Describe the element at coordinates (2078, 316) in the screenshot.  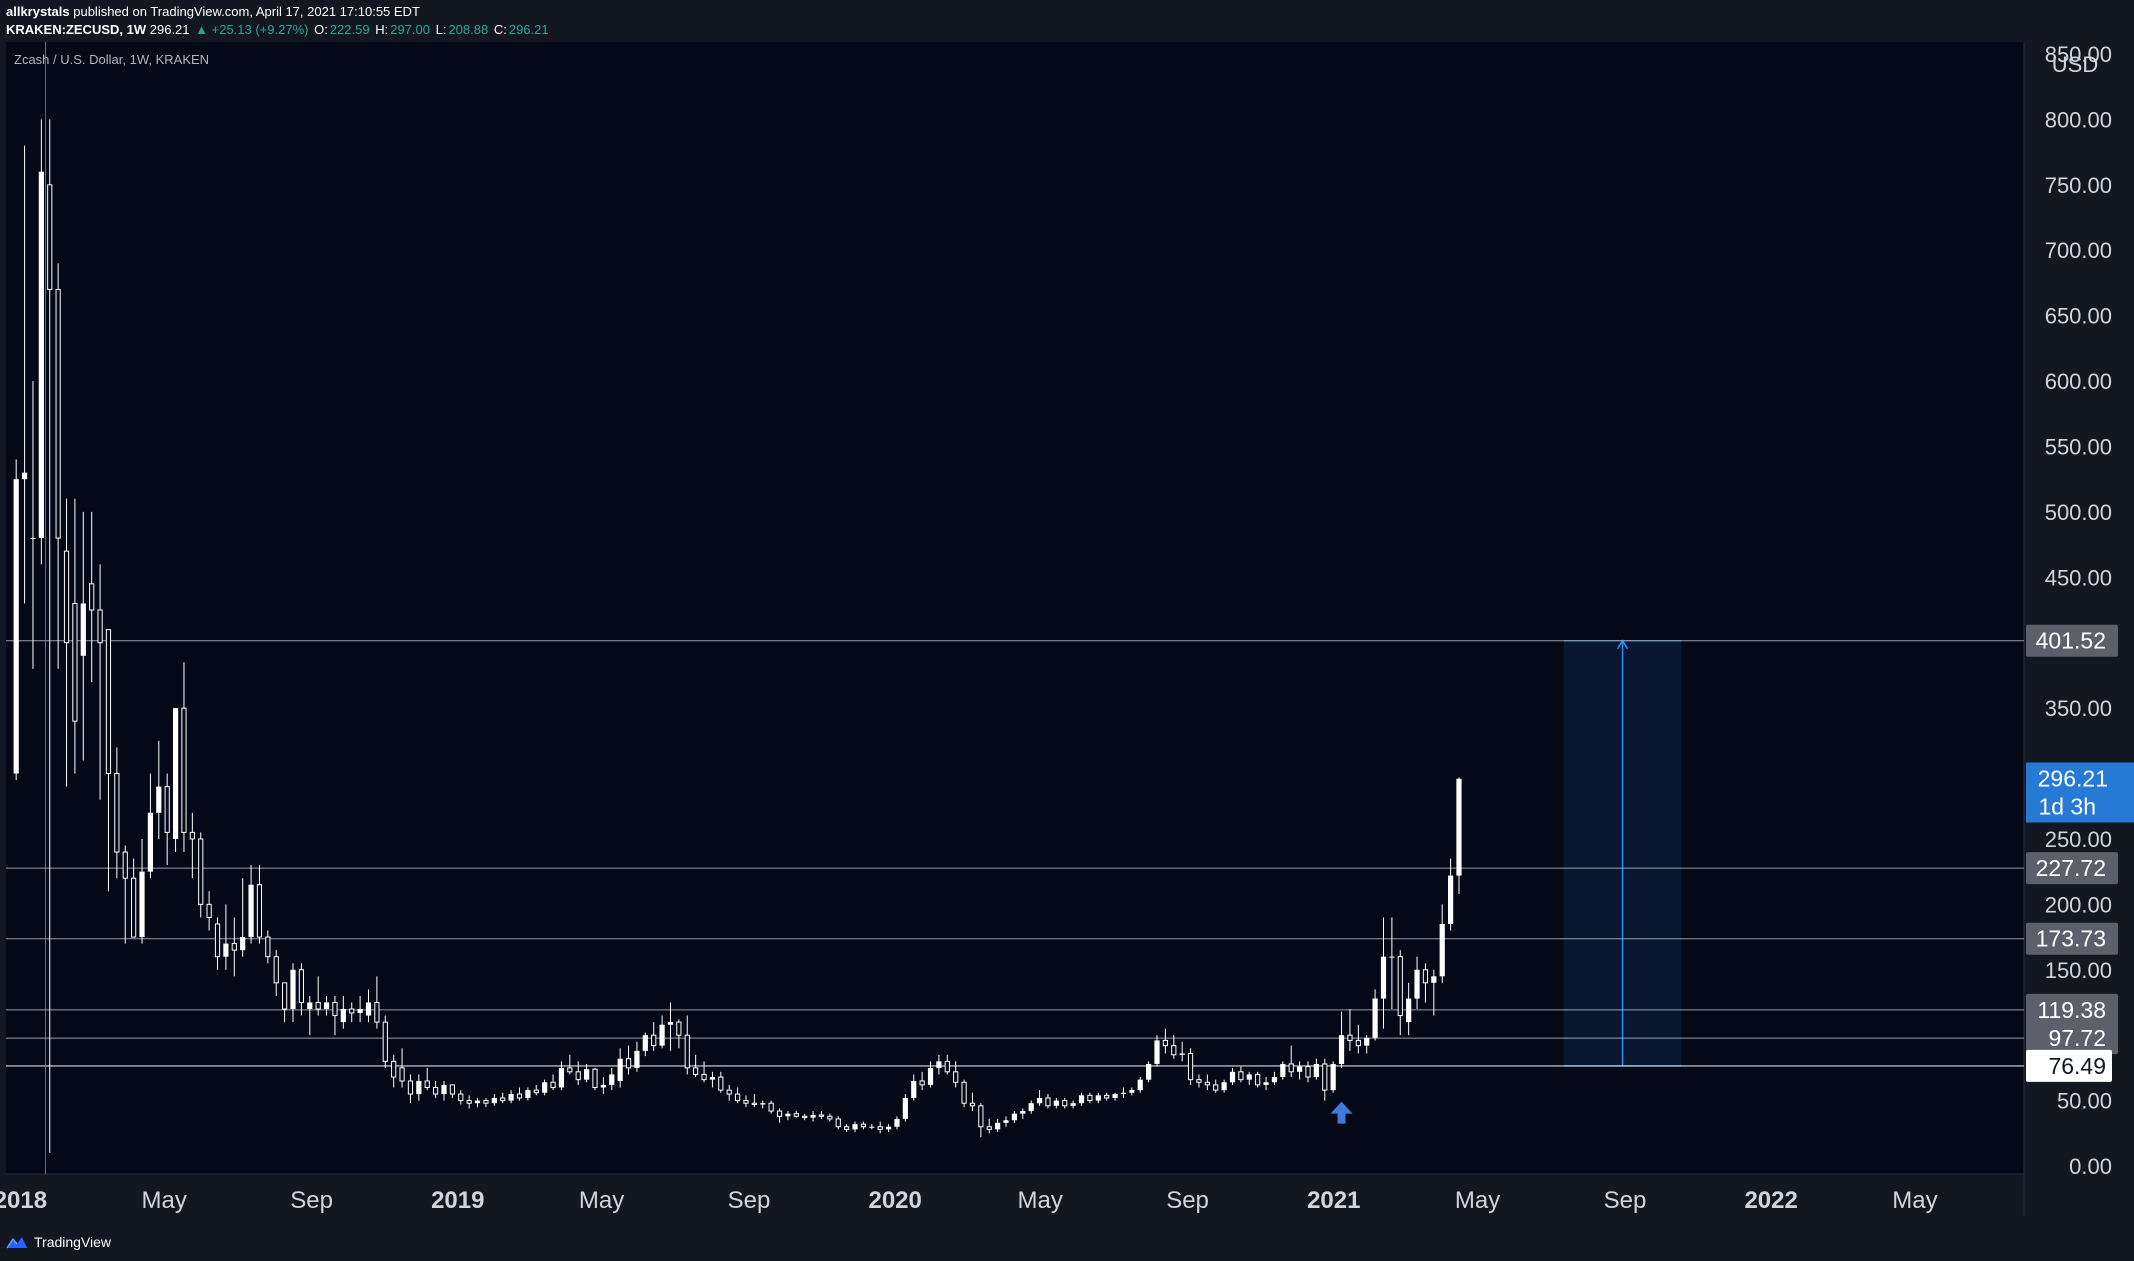
I see `y-tick-label: 650.00` at that location.